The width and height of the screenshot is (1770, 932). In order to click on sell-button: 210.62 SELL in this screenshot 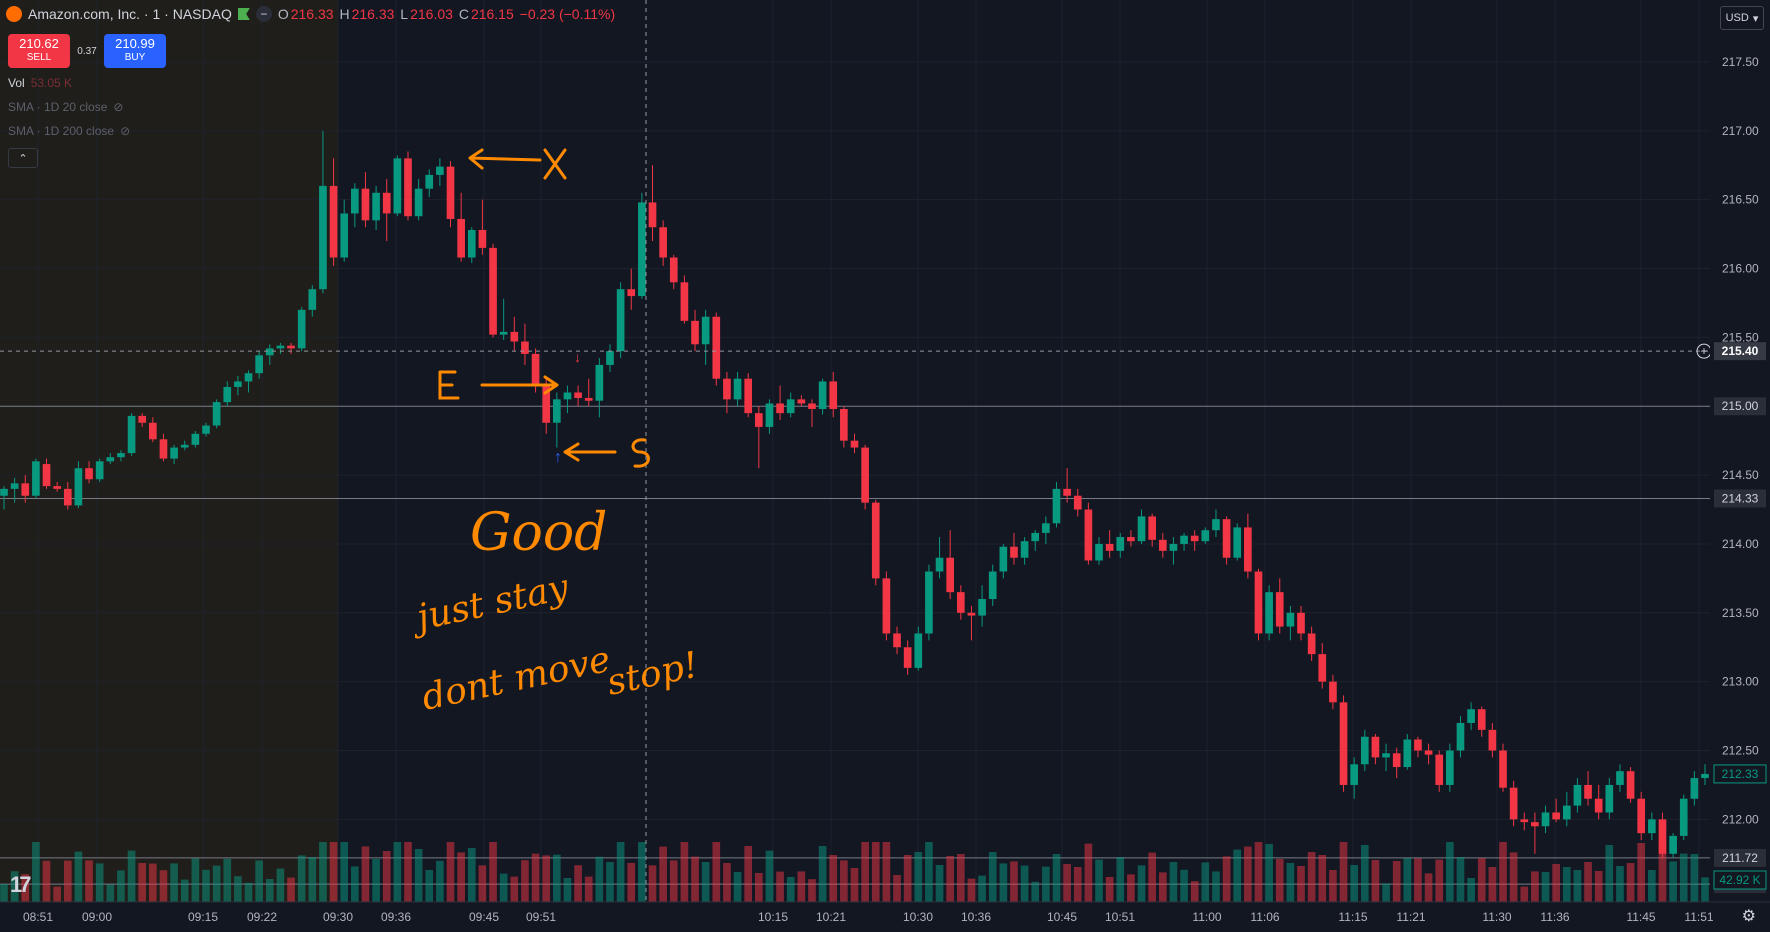, I will do `click(39, 51)`.